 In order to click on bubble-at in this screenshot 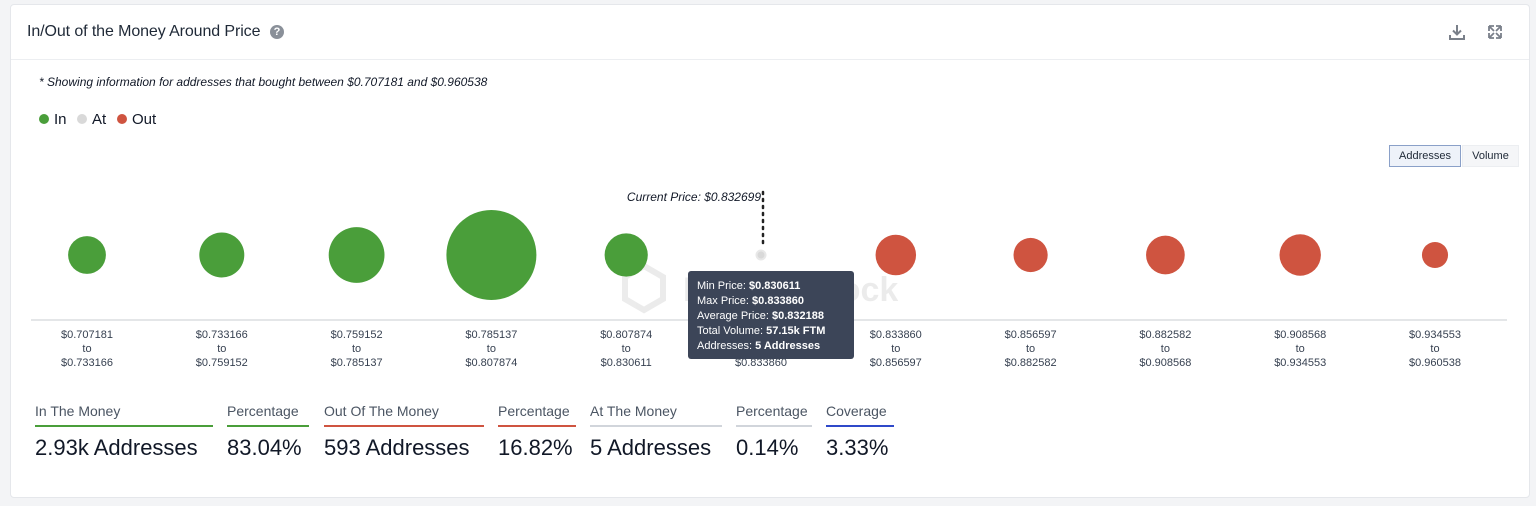, I will do `click(761, 255)`.